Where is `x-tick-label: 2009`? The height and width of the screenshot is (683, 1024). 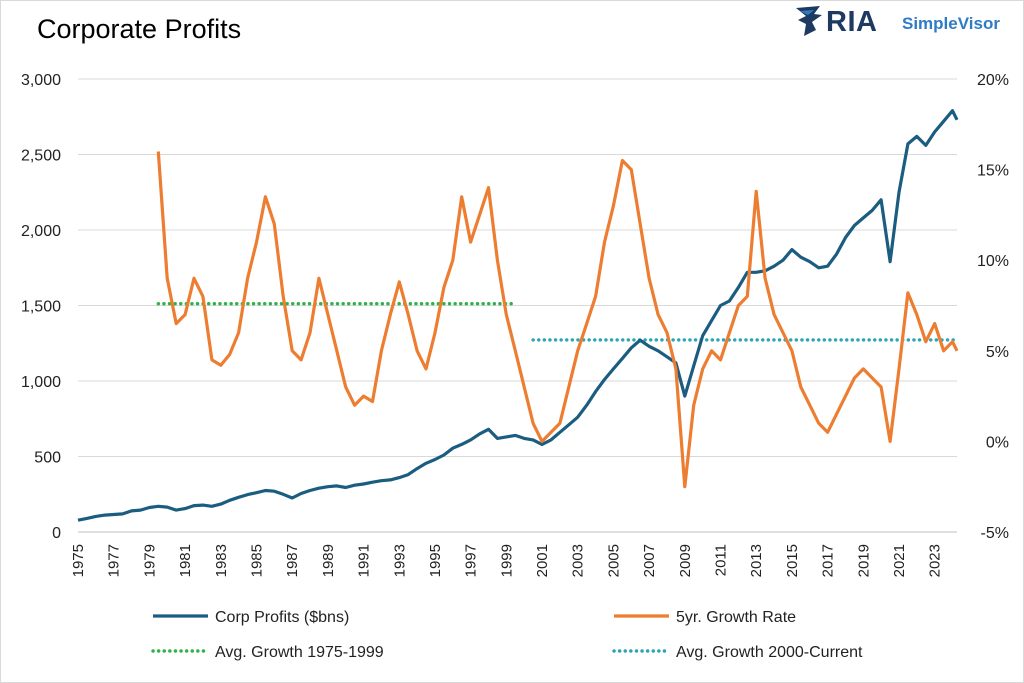
x-tick-label: 2009 is located at coordinates (685, 560).